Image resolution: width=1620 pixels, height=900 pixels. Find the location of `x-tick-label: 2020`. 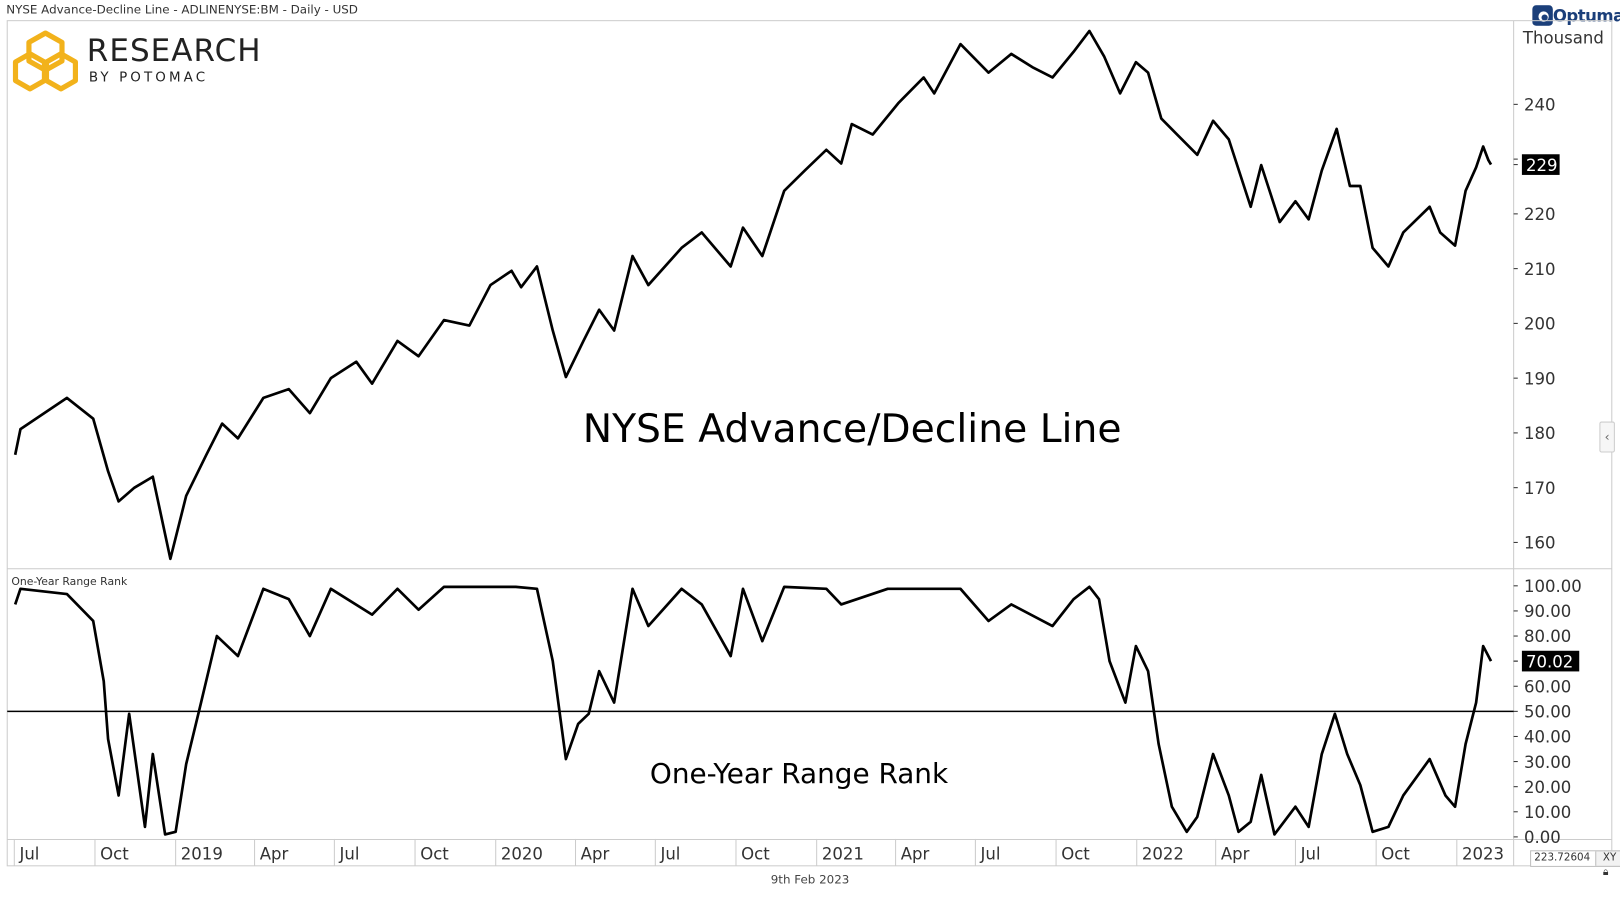

x-tick-label: 2020 is located at coordinates (522, 854).